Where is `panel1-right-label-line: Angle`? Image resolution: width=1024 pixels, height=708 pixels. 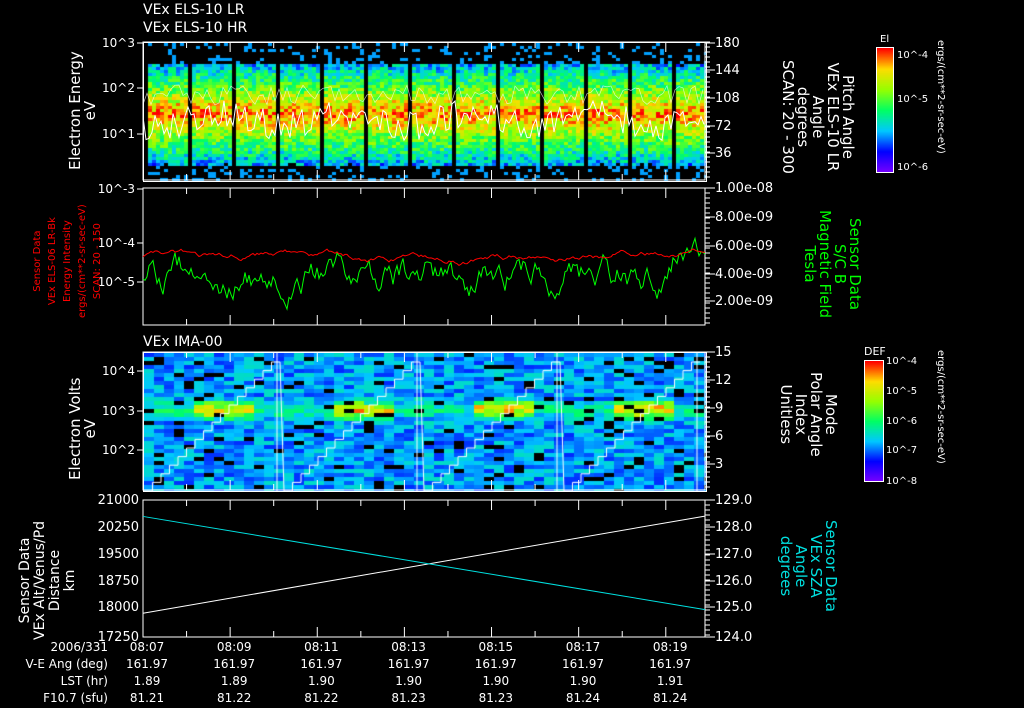
panel1-right-label-line: Angle is located at coordinates (818, 117).